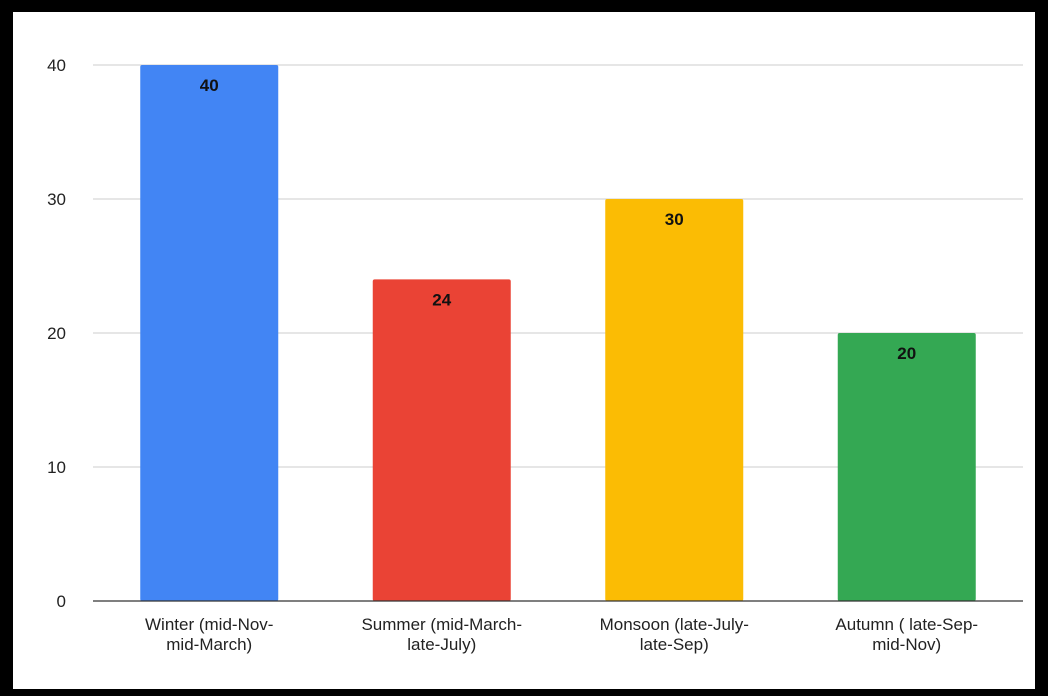 The width and height of the screenshot is (1048, 696). Describe the element at coordinates (209, 624) in the screenshot. I see `x-tick-label-line: Winter (mid-Nov-` at that location.